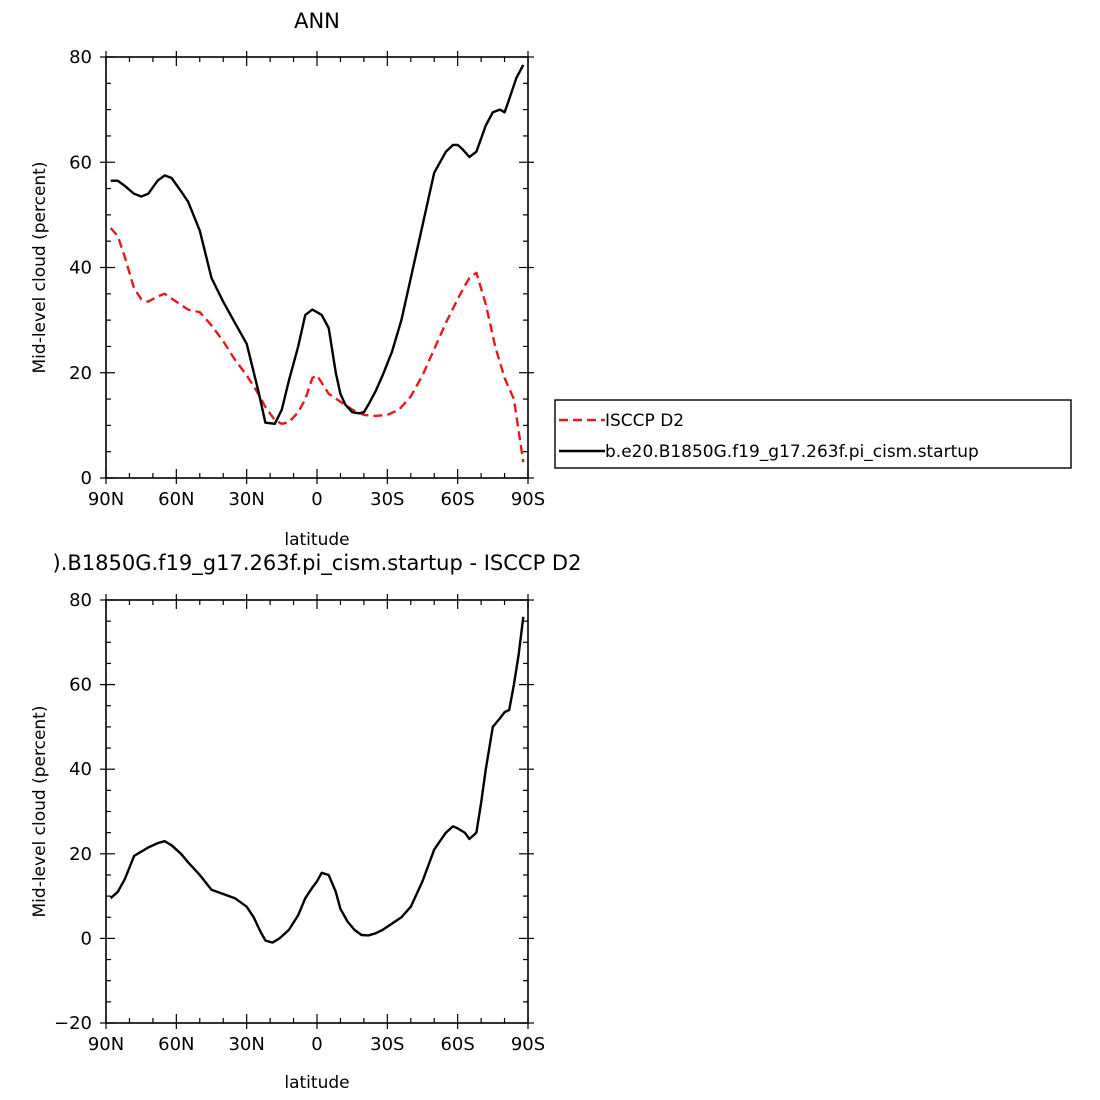 The width and height of the screenshot is (1100, 1100). I want to click on legend-label: ISCCP D2, so click(644, 421).